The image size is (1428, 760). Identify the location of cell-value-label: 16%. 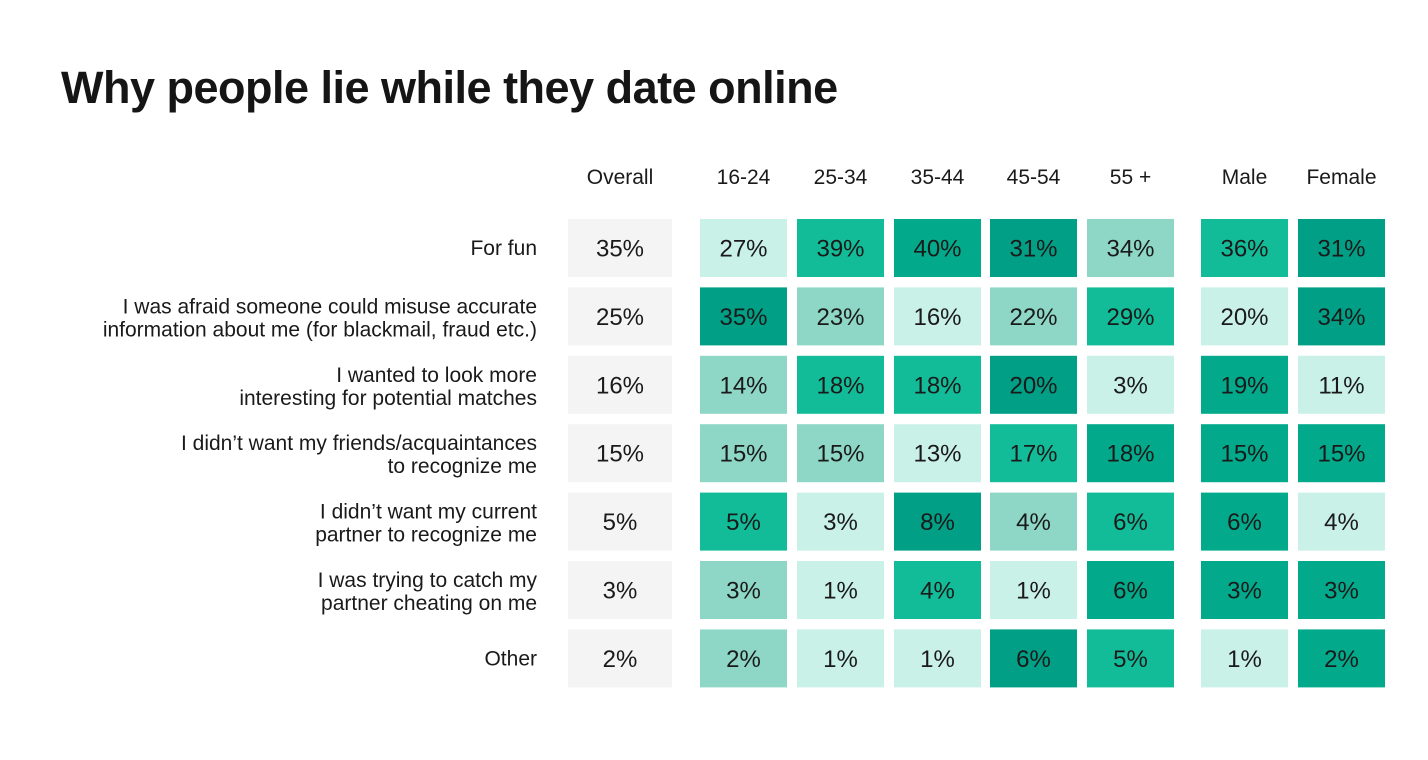
(620, 385).